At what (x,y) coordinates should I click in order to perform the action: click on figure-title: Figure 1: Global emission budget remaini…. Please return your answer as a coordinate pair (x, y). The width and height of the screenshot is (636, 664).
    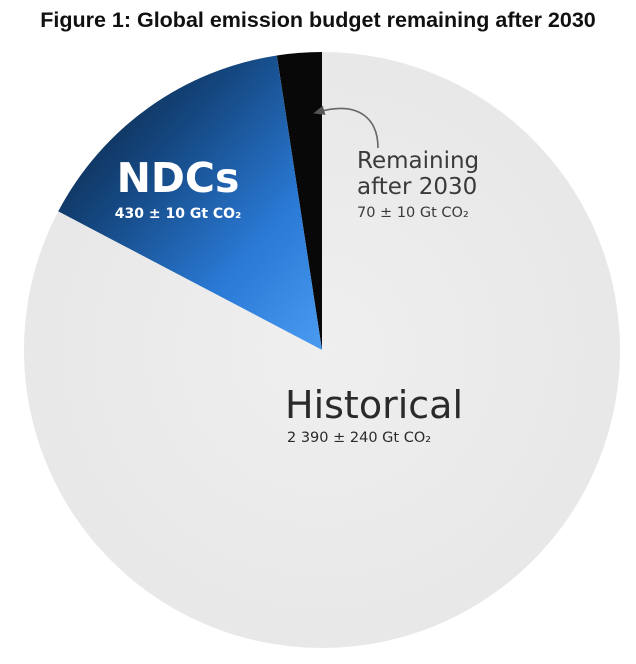
    Looking at the image, I should click on (318, 20).